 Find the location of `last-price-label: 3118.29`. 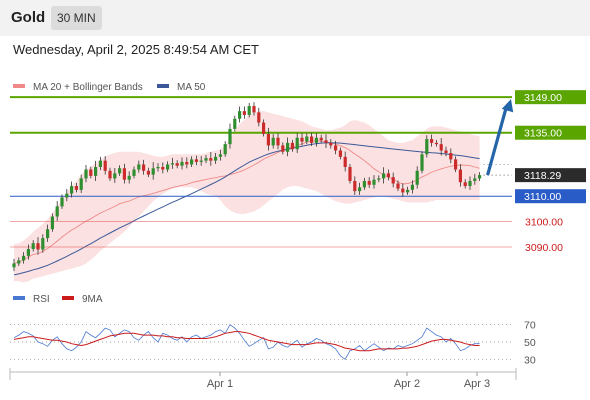

last-price-label: 3118.29 is located at coordinates (542, 176).